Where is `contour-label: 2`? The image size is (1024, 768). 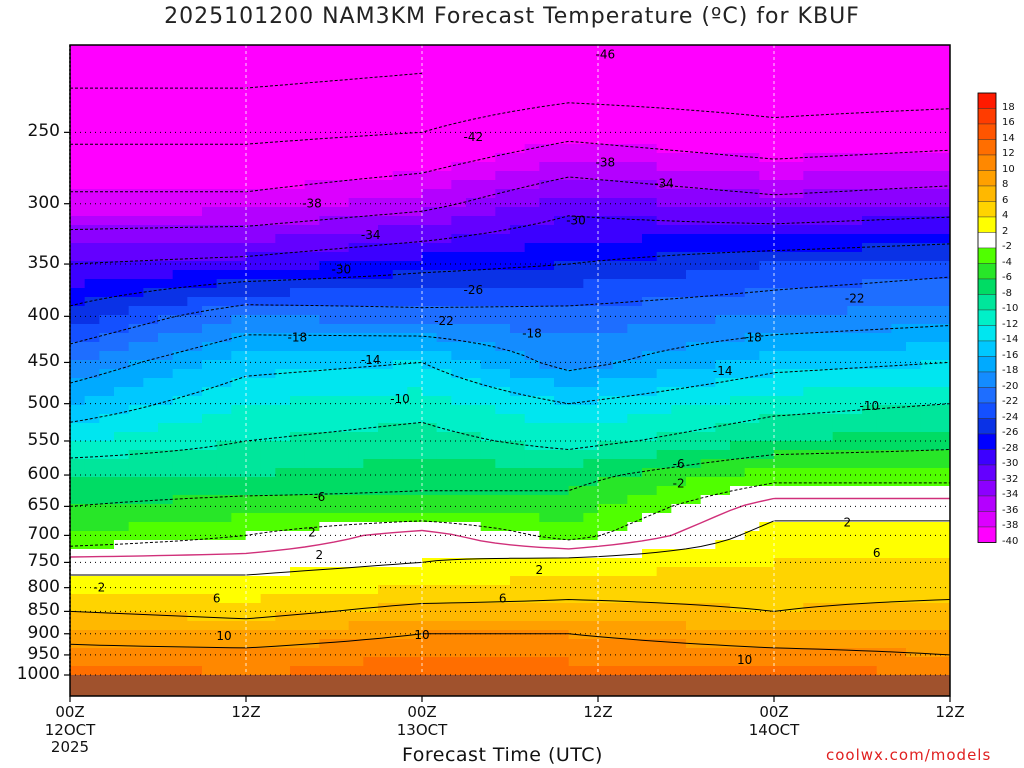 contour-label: 2 is located at coordinates (540, 570).